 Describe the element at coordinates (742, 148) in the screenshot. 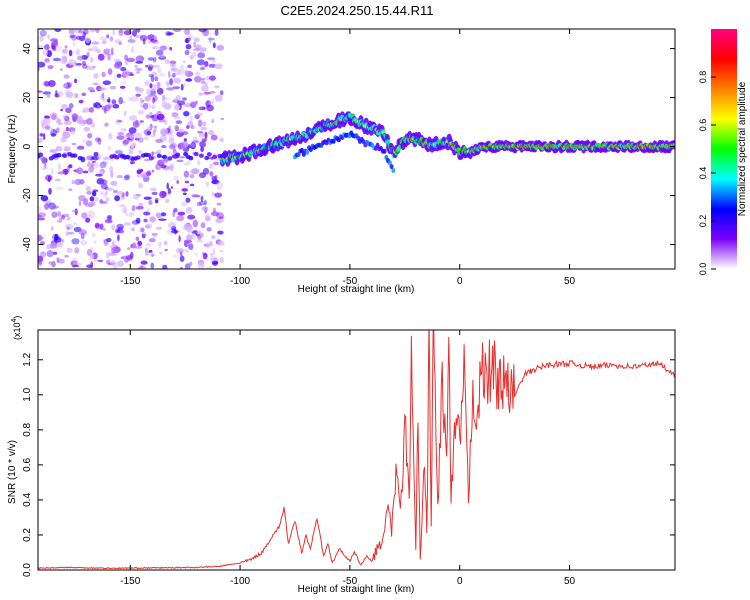

I see `colorbar-label: Normalized spectral amplitude` at that location.